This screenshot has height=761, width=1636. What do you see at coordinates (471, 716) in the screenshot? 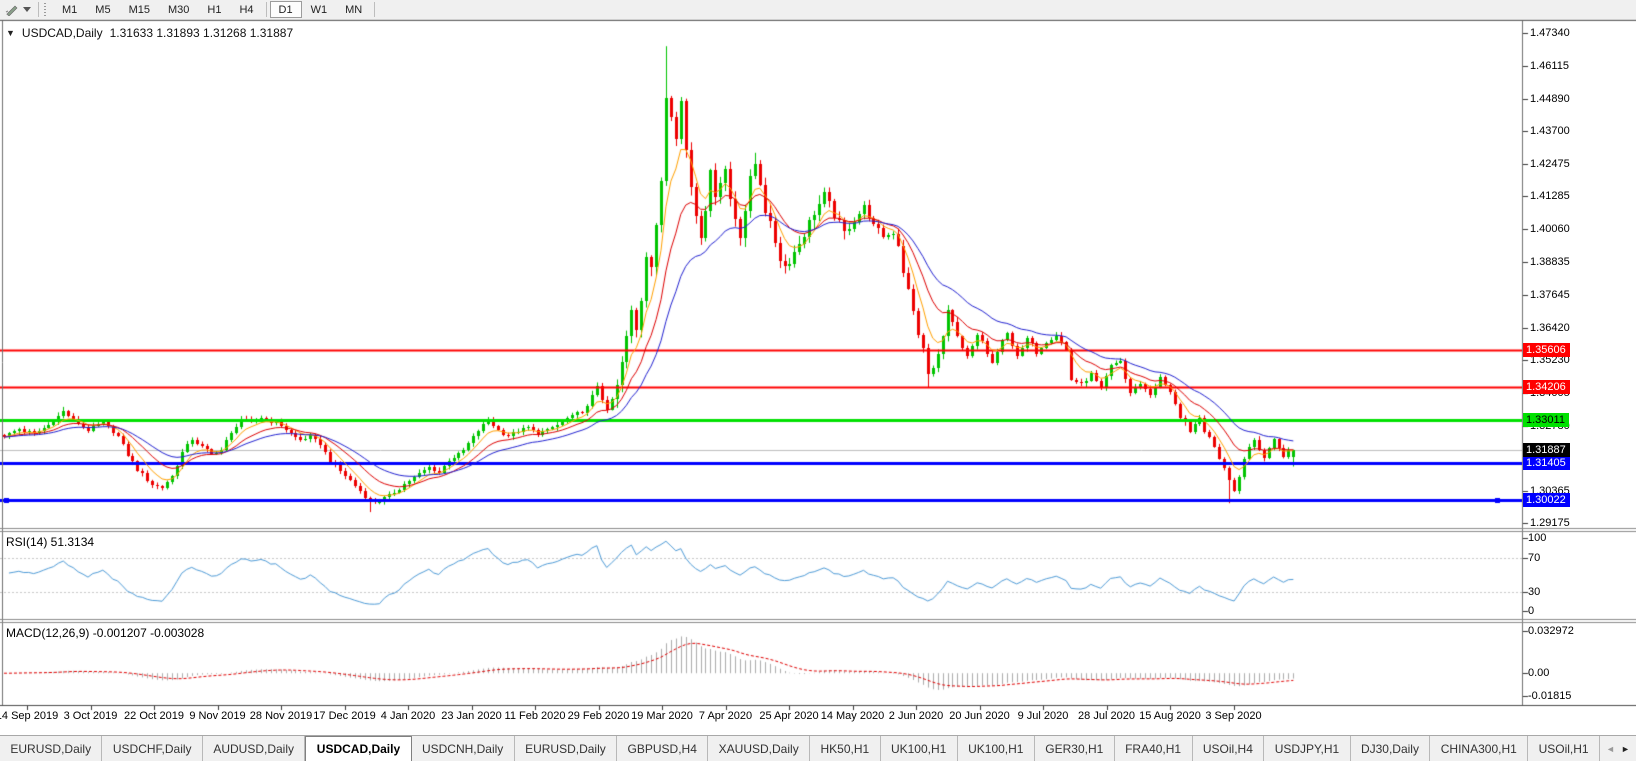
I see `date-axis-label: 23 Jan 2020` at bounding box center [471, 716].